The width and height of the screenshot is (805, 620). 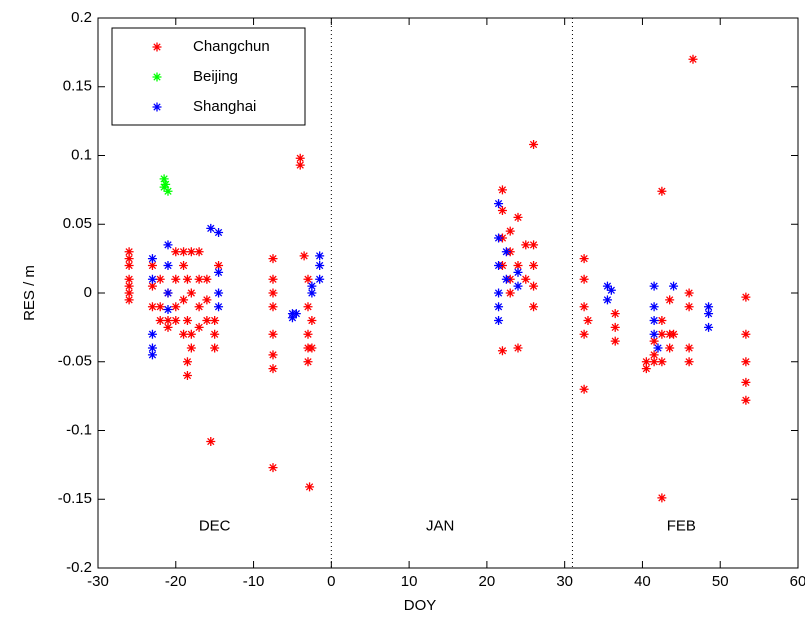 I want to click on x-tick-label: 60, so click(x=797, y=581).